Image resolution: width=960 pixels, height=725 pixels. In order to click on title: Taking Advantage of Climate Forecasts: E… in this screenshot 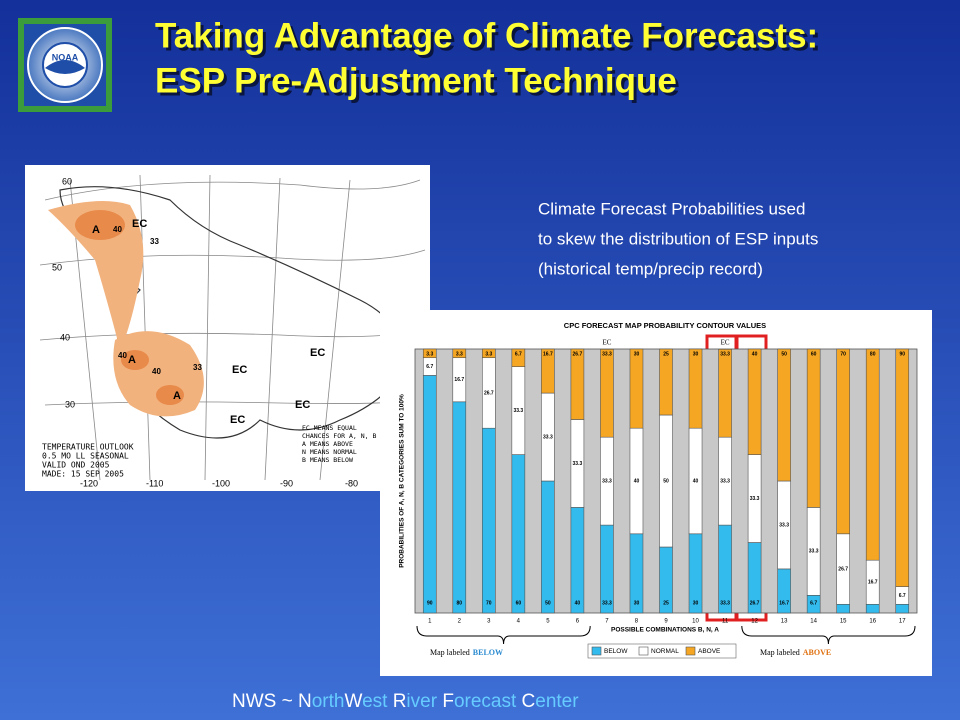, I will do `click(488, 59)`.